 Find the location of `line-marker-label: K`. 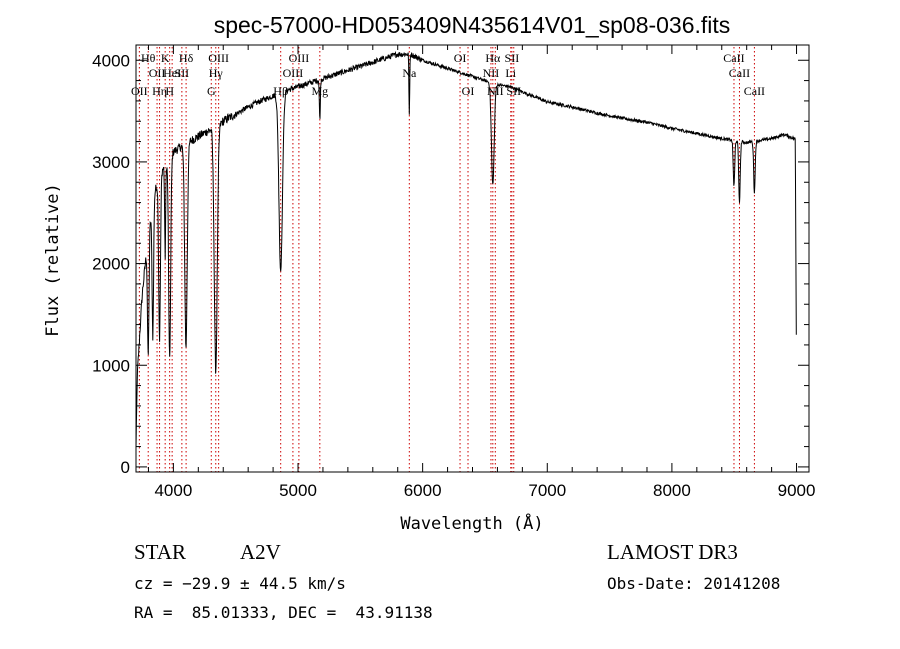

line-marker-label: K is located at coordinates (165, 58).